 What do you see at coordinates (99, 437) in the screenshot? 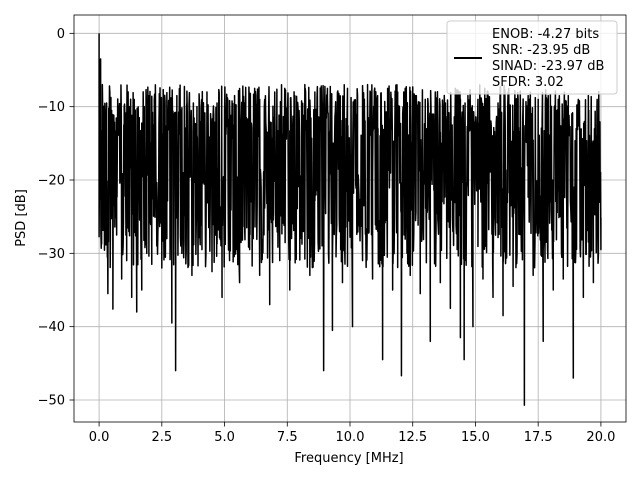
I see `x-tick-label: 0.0` at bounding box center [99, 437].